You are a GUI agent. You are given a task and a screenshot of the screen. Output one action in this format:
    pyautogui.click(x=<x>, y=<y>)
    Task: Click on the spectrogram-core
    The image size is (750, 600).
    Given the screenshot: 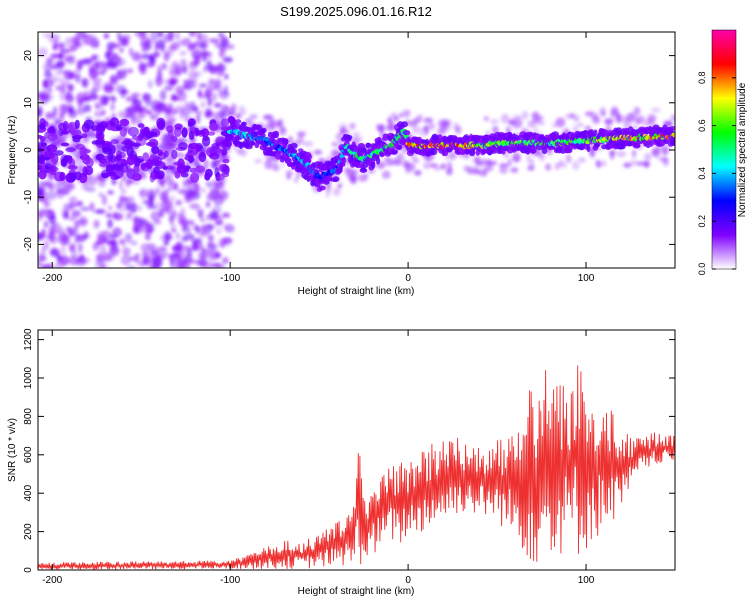 What is the action you would take?
    pyautogui.click(x=356, y=154)
    